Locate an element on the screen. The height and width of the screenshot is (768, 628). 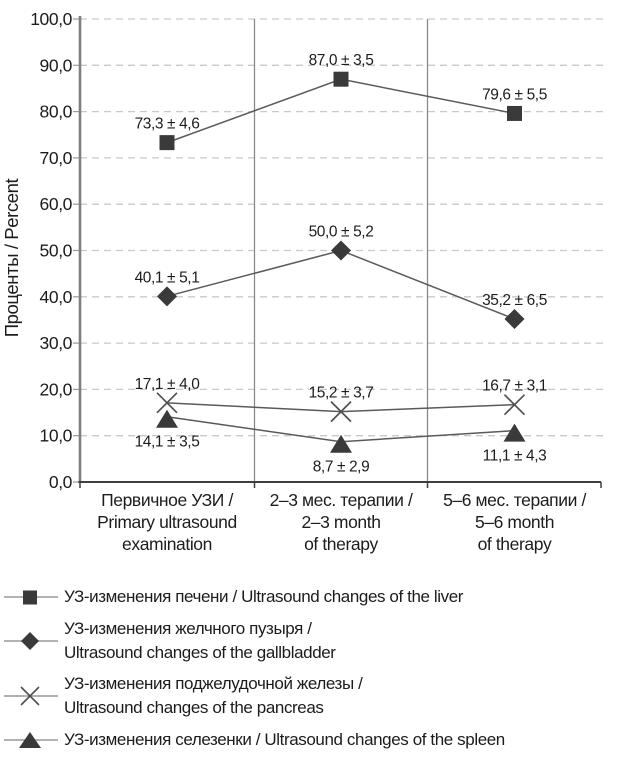
y-tick-label: 70,0 is located at coordinates (56, 158).